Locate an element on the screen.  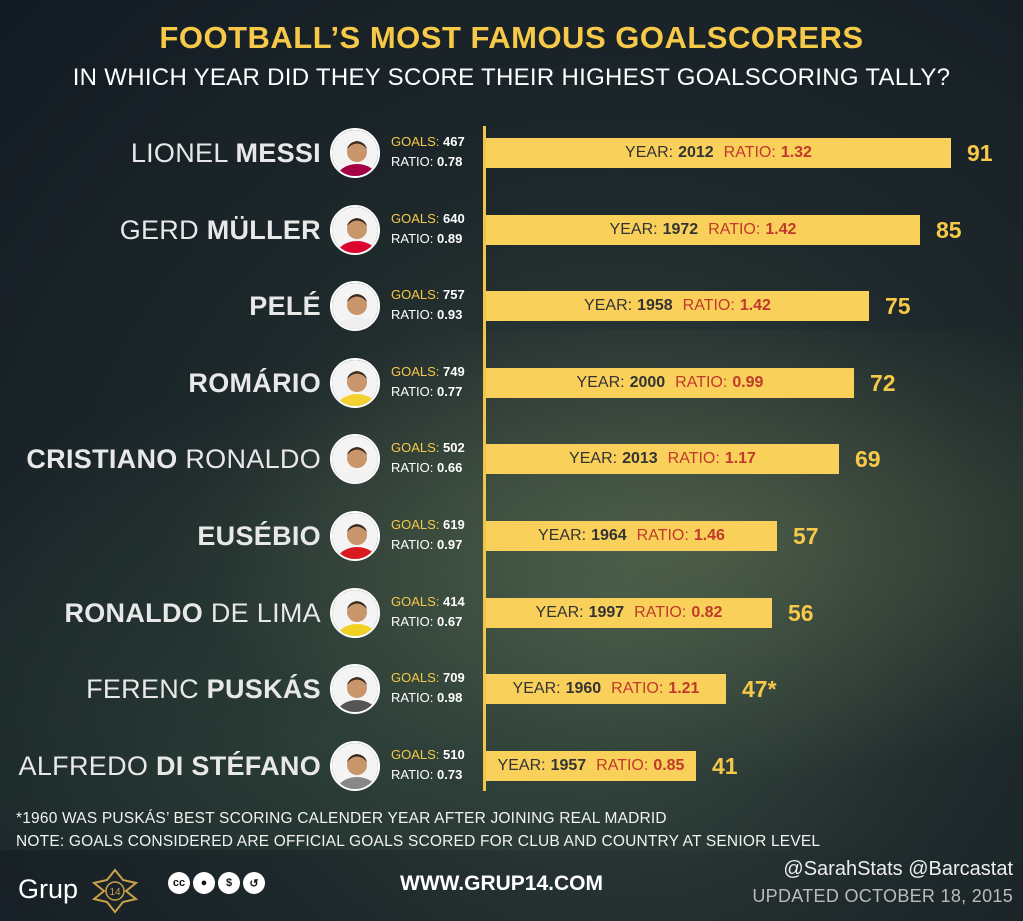
bar: YEAR: 1957 RATIO: 0.85 is located at coordinates (591, 765).